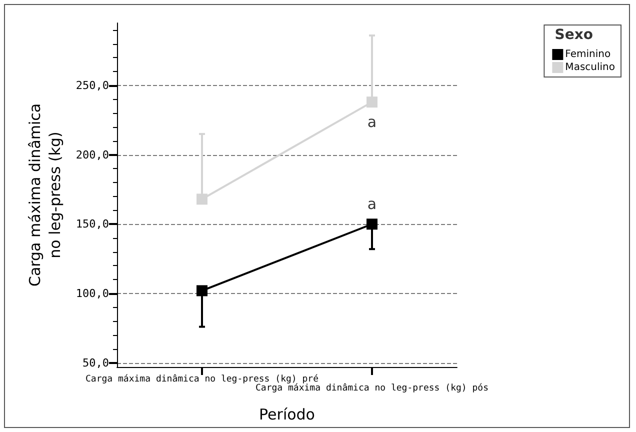 The height and width of the screenshot is (432, 636). What do you see at coordinates (588, 54) in the screenshot?
I see `legend-label: Feminino` at bounding box center [588, 54].